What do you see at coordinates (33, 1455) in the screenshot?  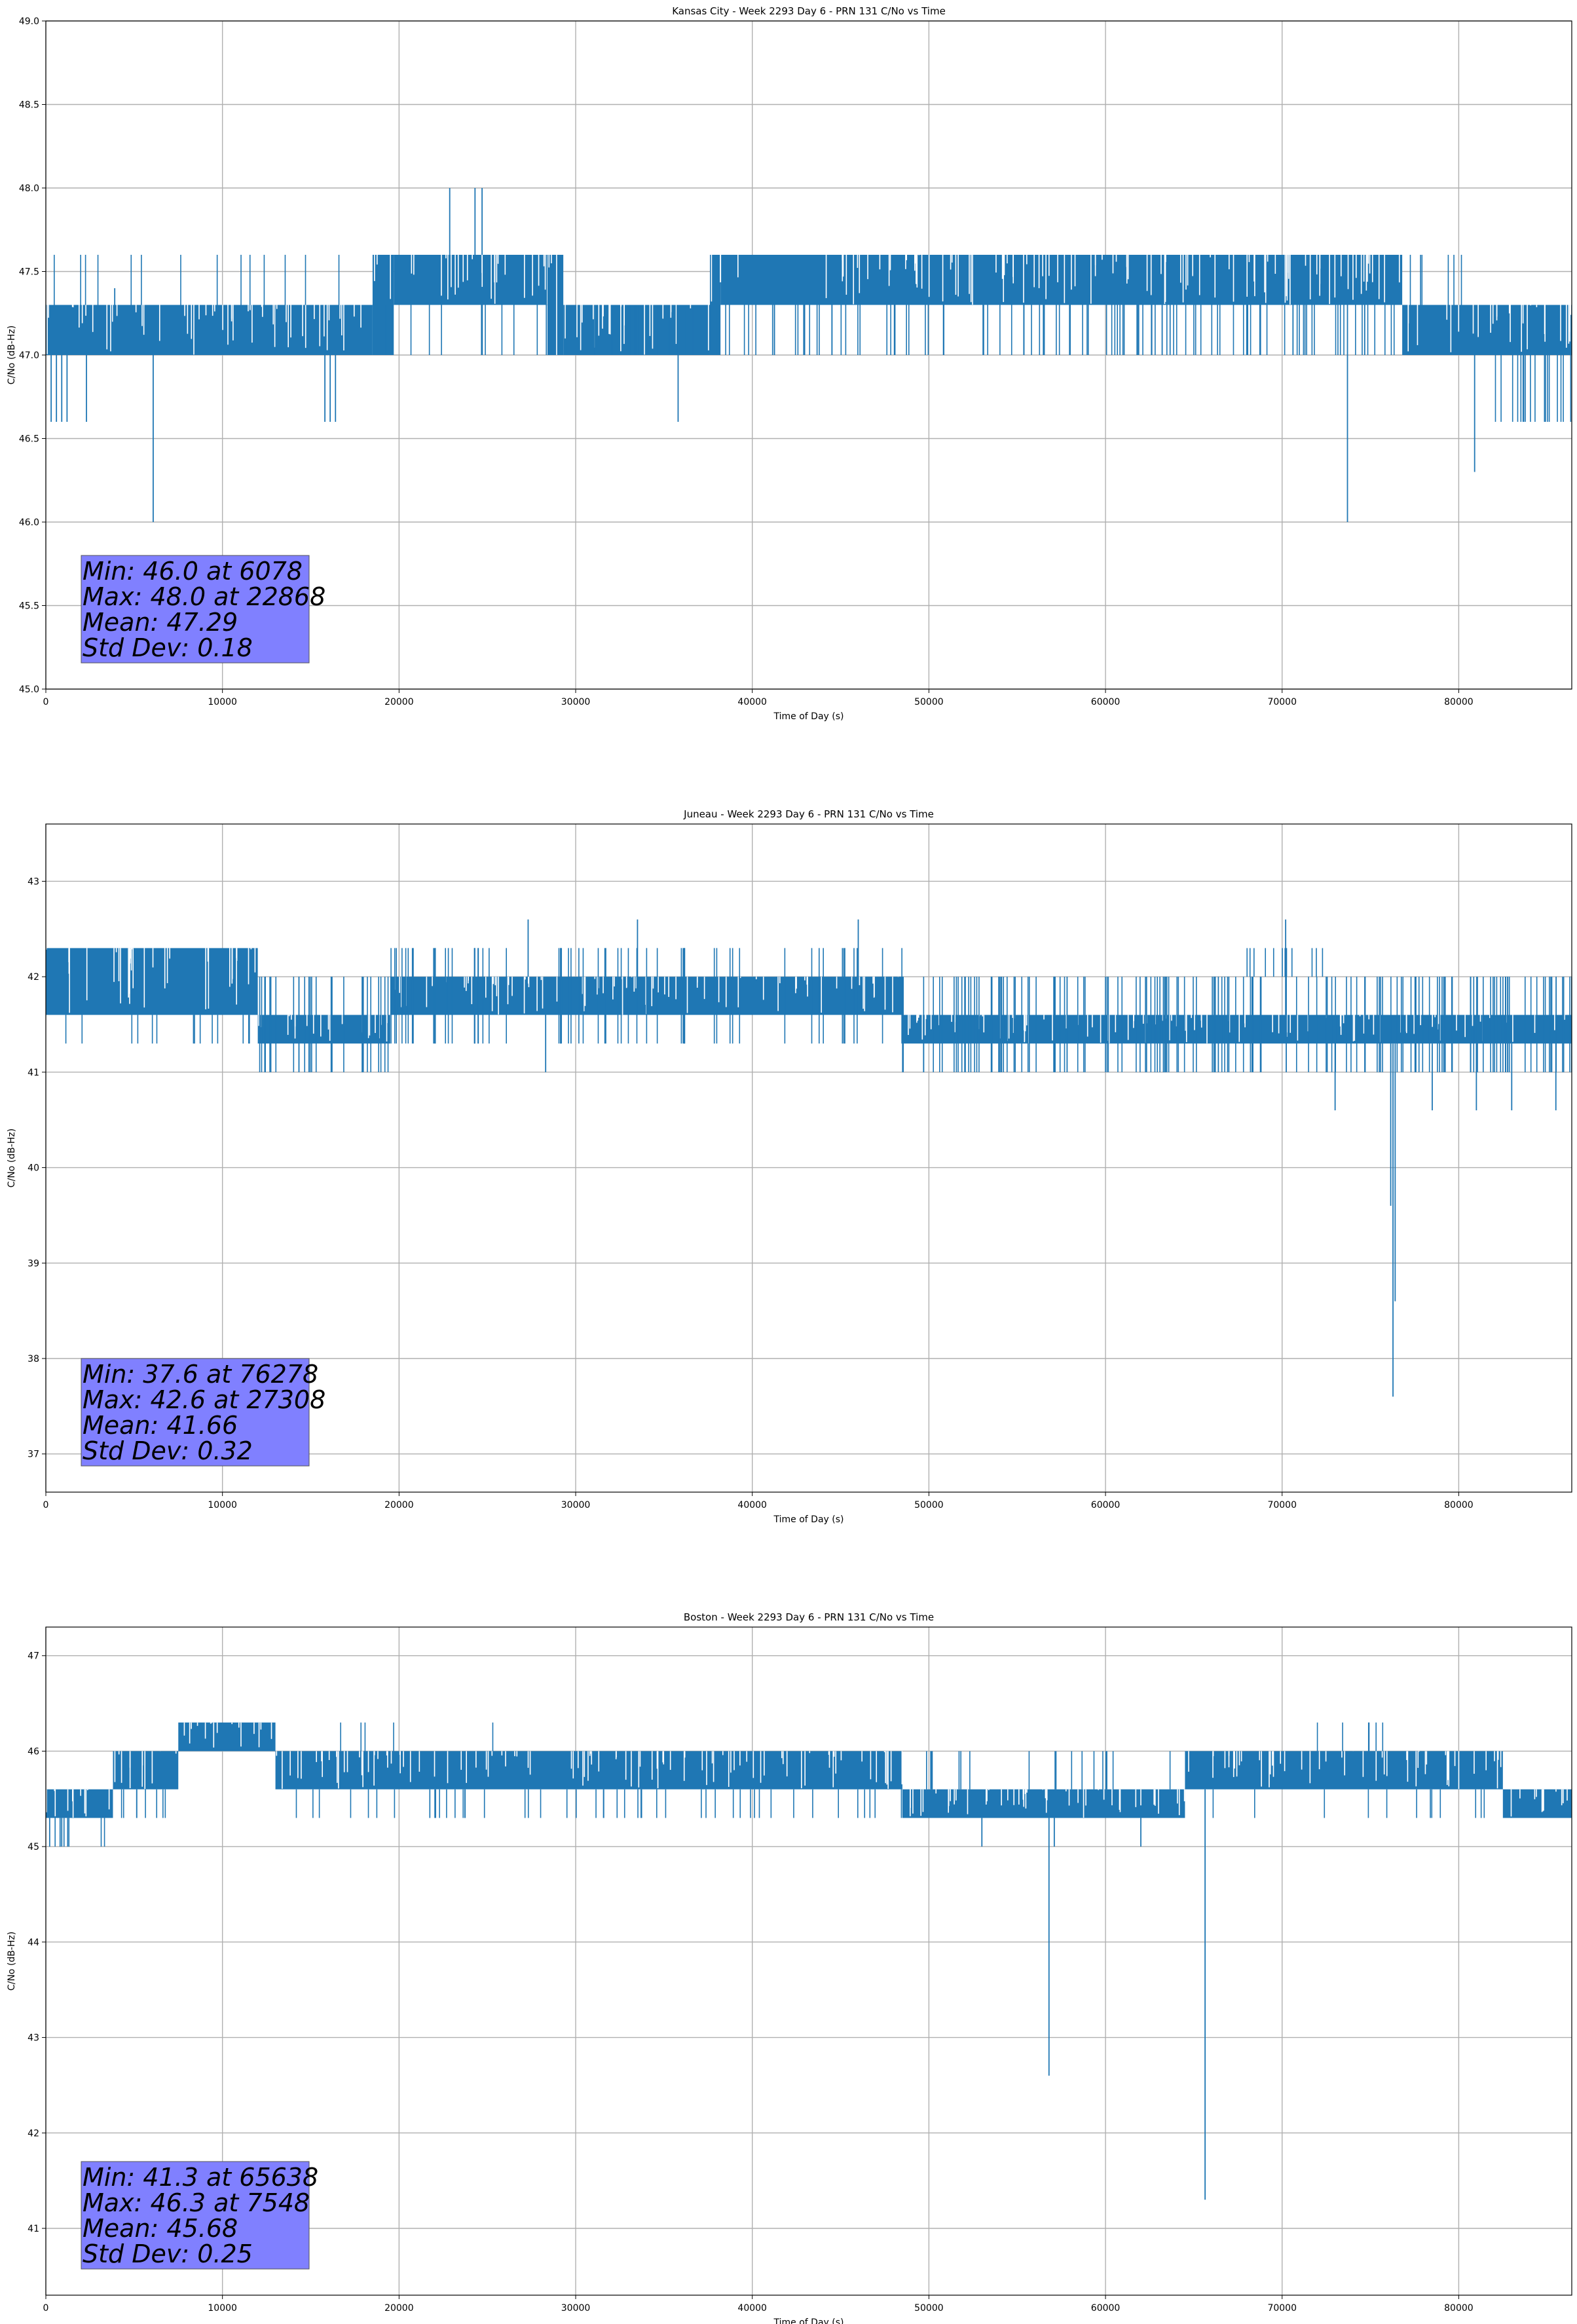 I see `y-tick-label: 37` at bounding box center [33, 1455].